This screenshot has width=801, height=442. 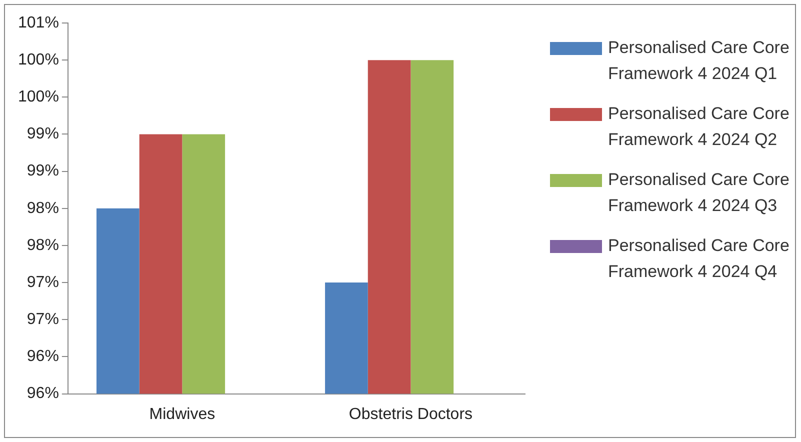 I want to click on x-tick-label: Midwives, so click(x=182, y=414).